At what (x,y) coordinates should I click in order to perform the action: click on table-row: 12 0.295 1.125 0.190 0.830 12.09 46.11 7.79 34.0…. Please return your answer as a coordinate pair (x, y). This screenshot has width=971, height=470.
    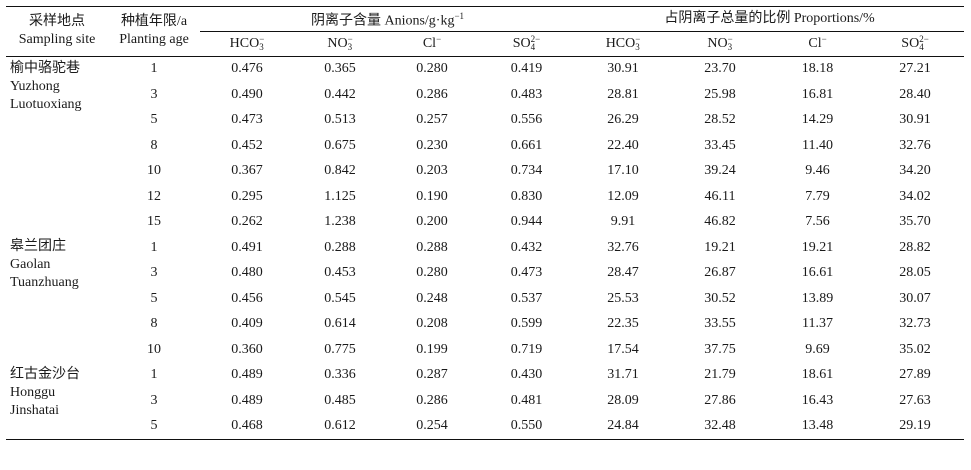
    Looking at the image, I should click on (485, 197).